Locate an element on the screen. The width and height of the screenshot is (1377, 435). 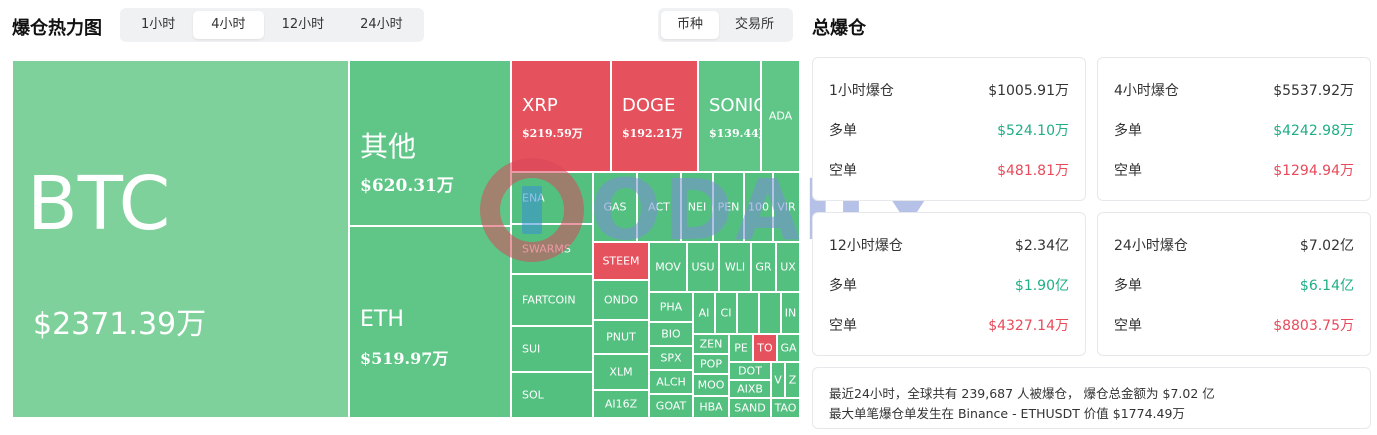
stat-total: $1005.91万 is located at coordinates (1028, 91).